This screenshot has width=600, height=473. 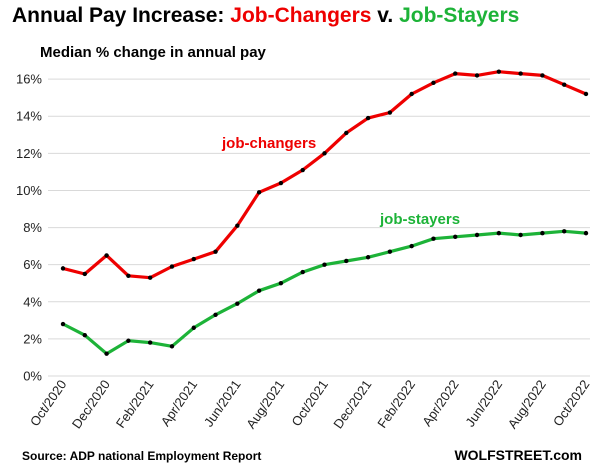 I want to click on y-tick-label: 10%, so click(x=29, y=190).